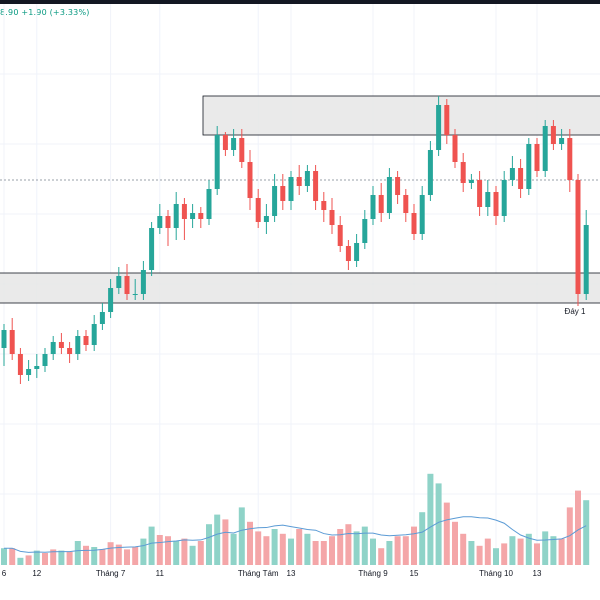 Image resolution: width=600 pixels, height=600 pixels. Describe the element at coordinates (258, 573) in the screenshot. I see `x-tick-label: Tháng Tám` at that location.